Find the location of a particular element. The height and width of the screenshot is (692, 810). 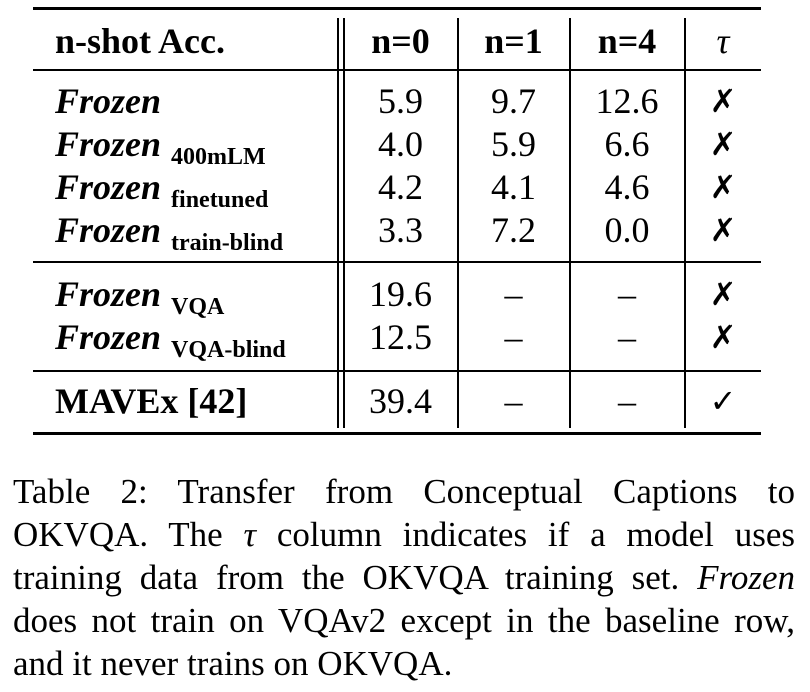

header-rule is located at coordinates (397, 70).